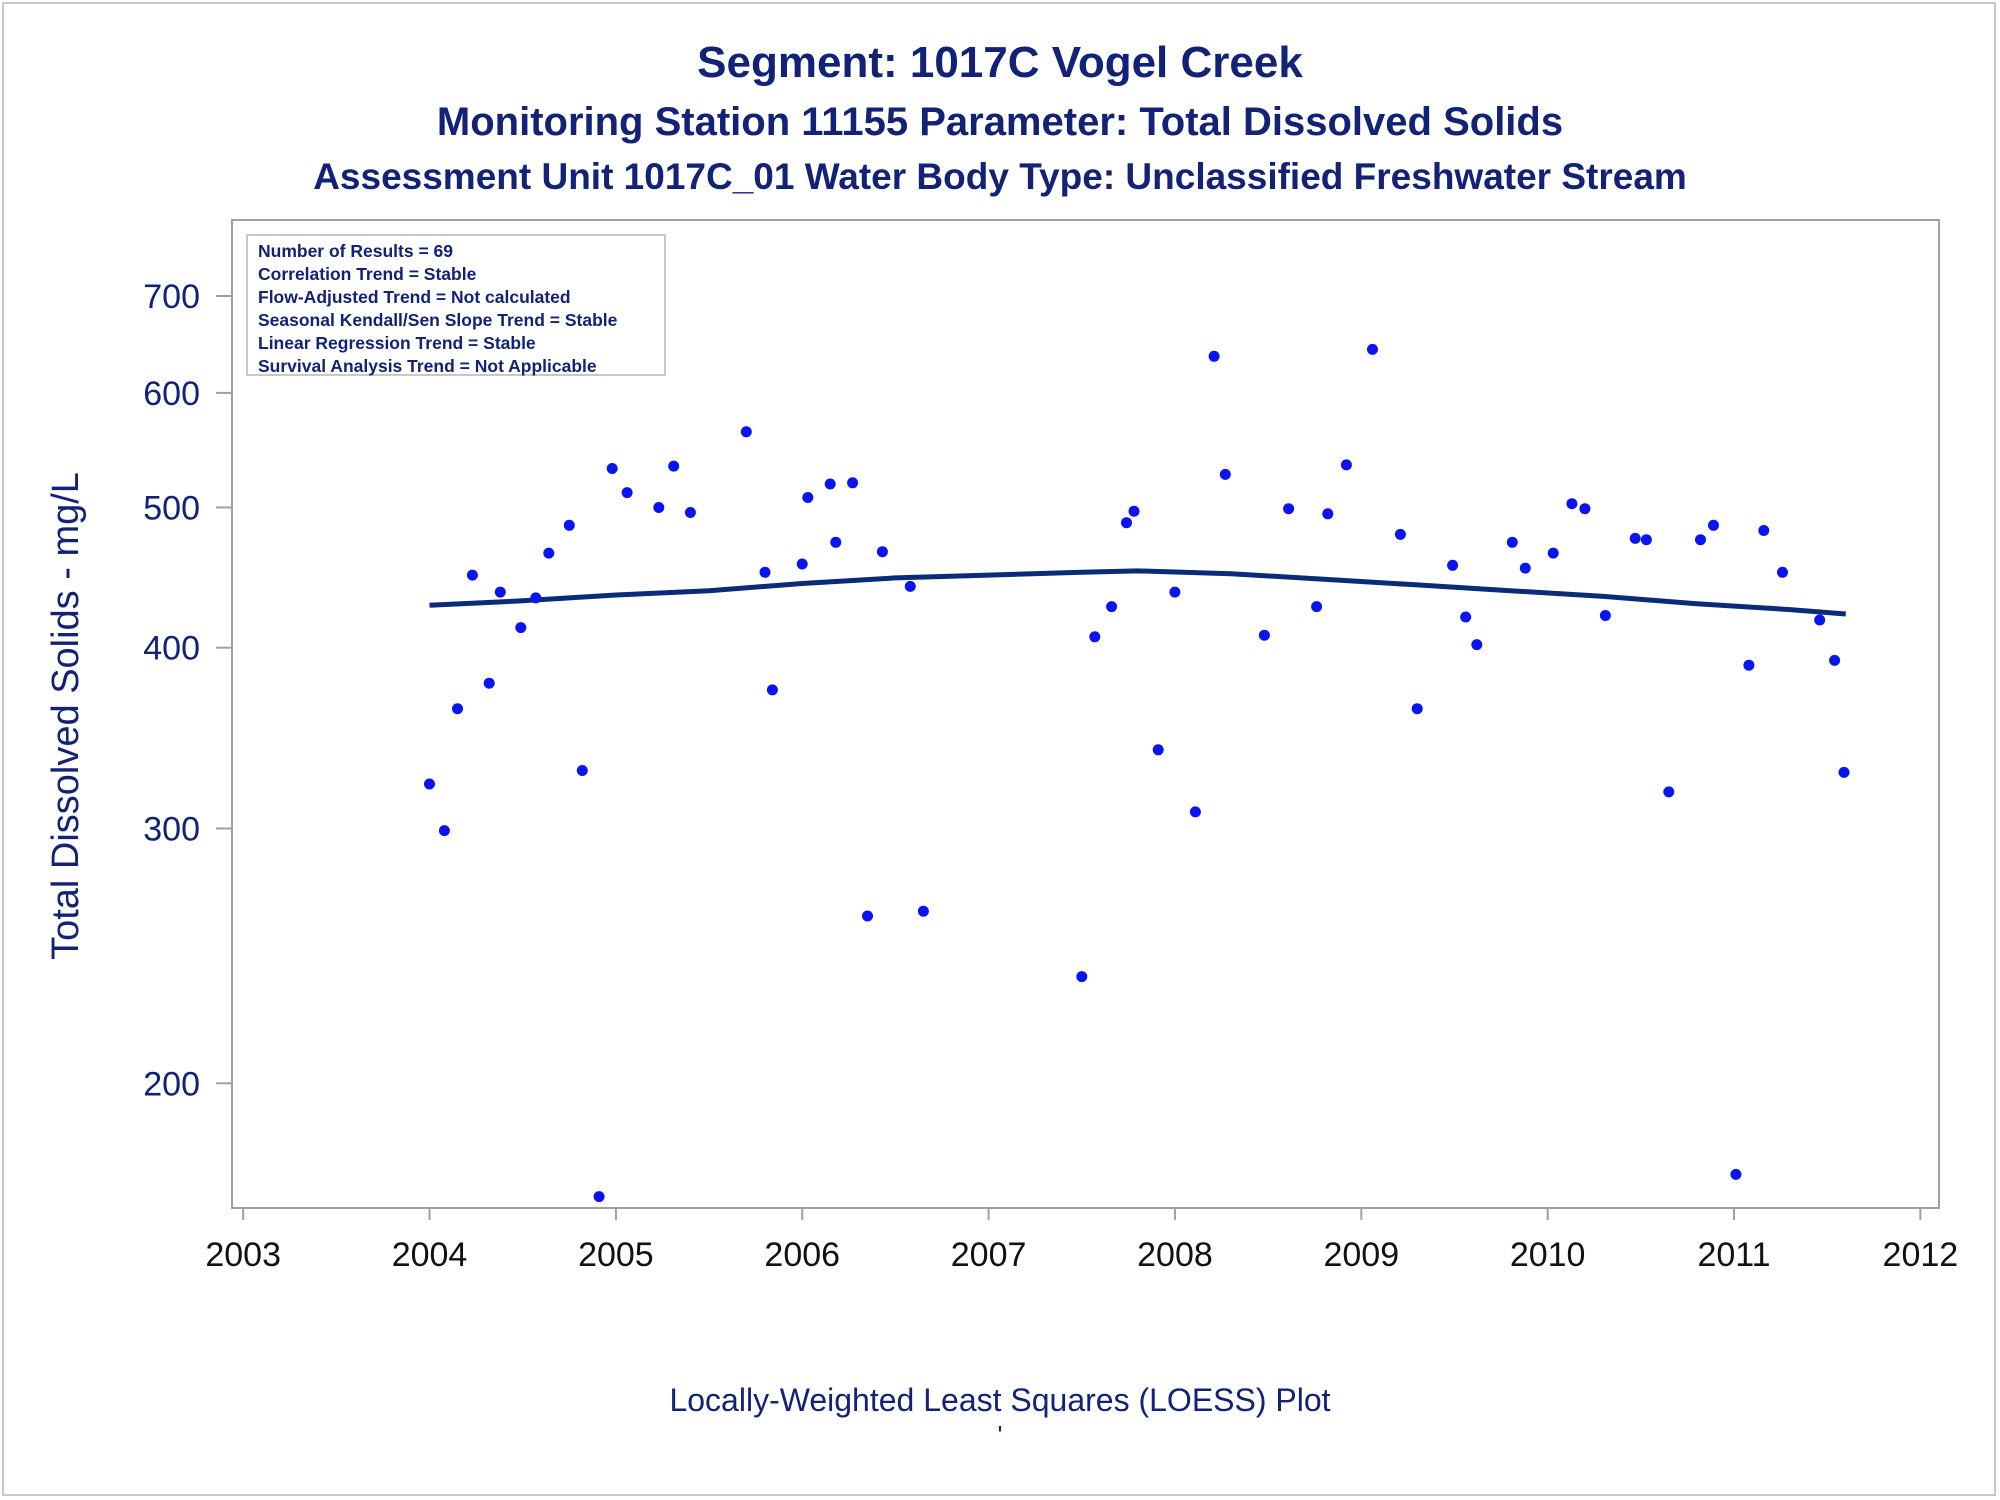 The width and height of the screenshot is (2000, 1500). Describe the element at coordinates (171, 649) in the screenshot. I see `y-tick-label: 400` at that location.